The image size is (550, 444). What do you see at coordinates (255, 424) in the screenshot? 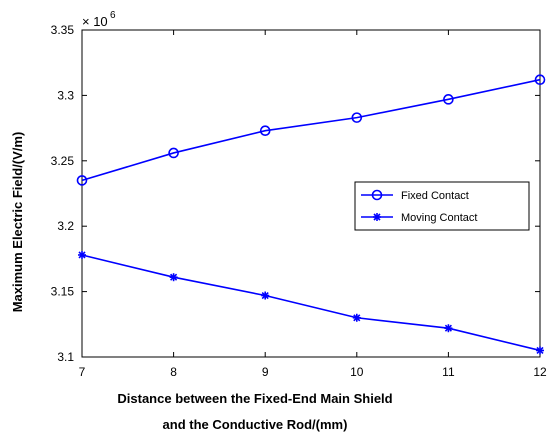
I see `x-axis-title-line2: and the Conductive Rod/(mm)` at bounding box center [255, 424].